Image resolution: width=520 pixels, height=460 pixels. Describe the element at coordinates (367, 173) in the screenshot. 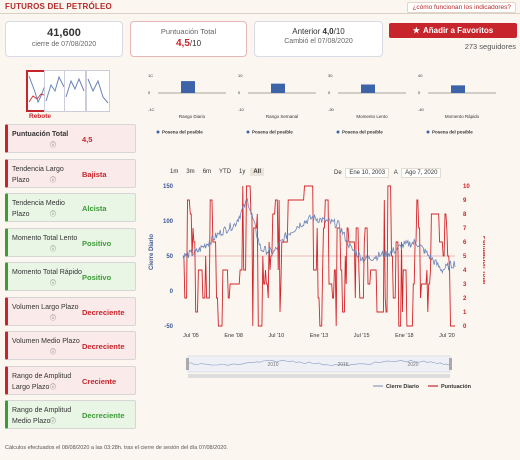

I see `from-date-input: Ene 10, 2003` at that location.